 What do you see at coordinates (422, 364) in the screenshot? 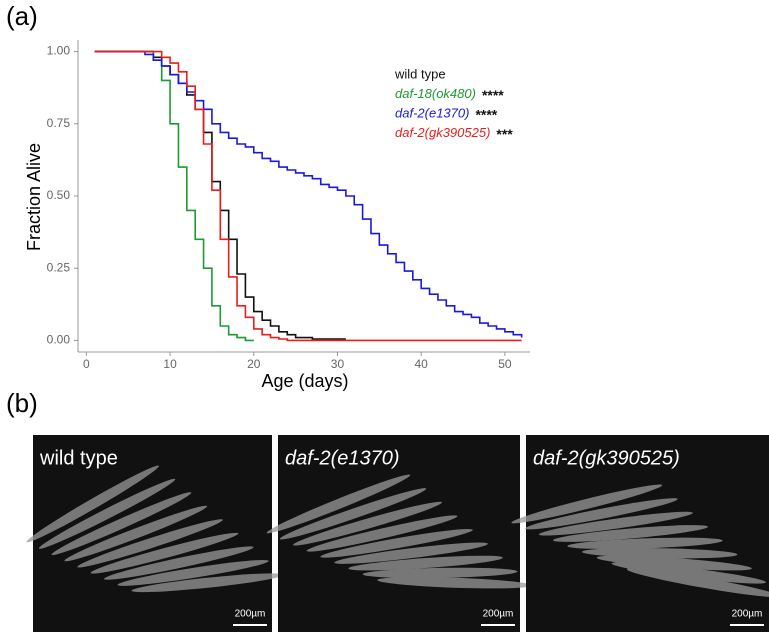
I see `x-tick-label: 40` at bounding box center [422, 364].